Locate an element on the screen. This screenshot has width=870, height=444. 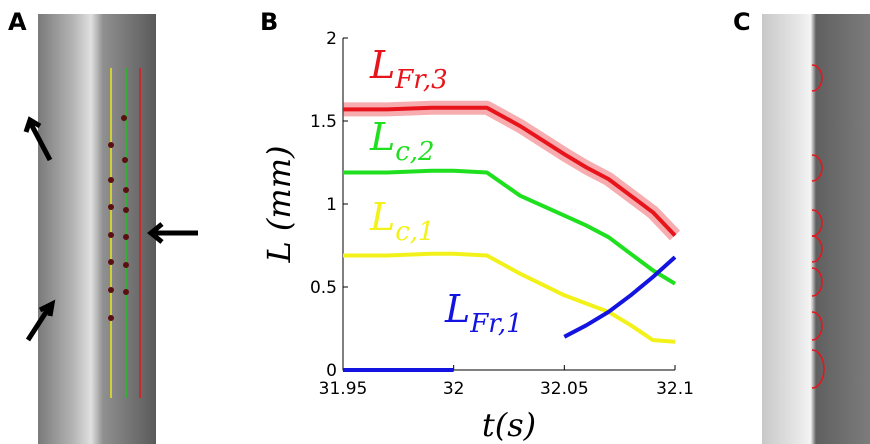
y-axis-label: L (mm) is located at coordinates (279, 204).